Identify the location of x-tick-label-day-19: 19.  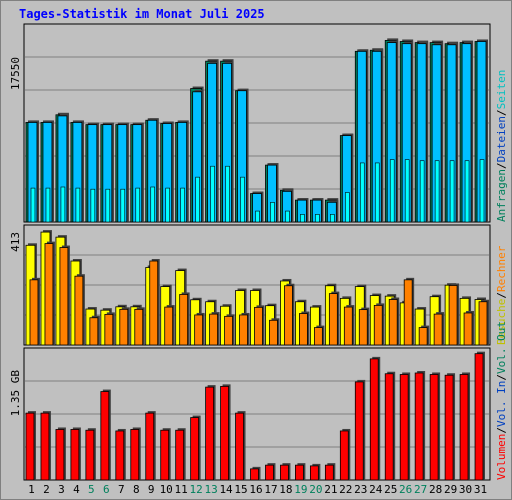
(300, 489).